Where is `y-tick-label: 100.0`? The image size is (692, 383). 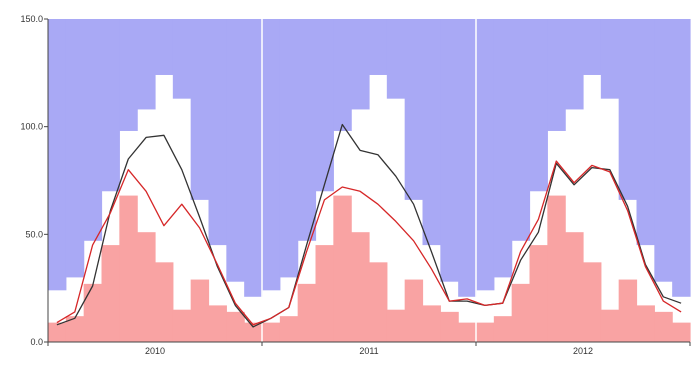 y-tick-label: 100.0 is located at coordinates (31, 127).